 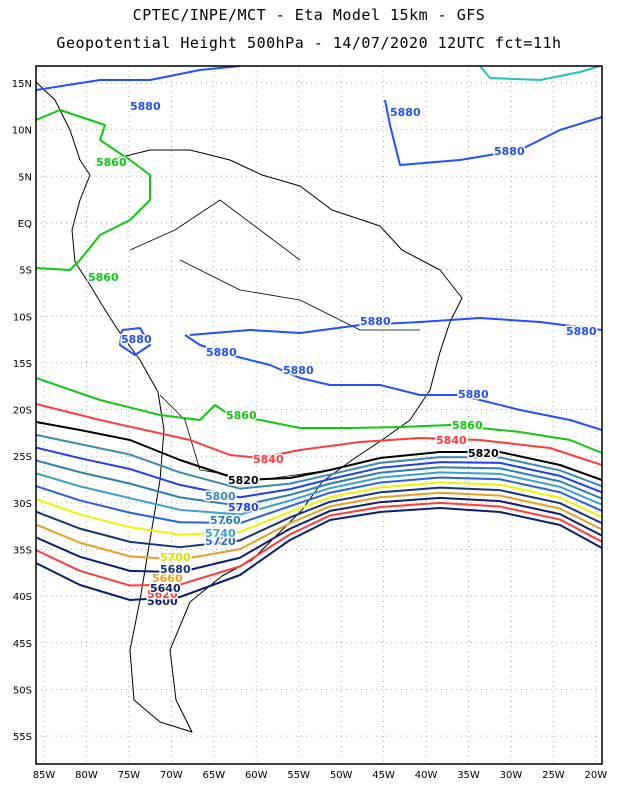 I want to click on lat-label: 30S, so click(x=22, y=504).